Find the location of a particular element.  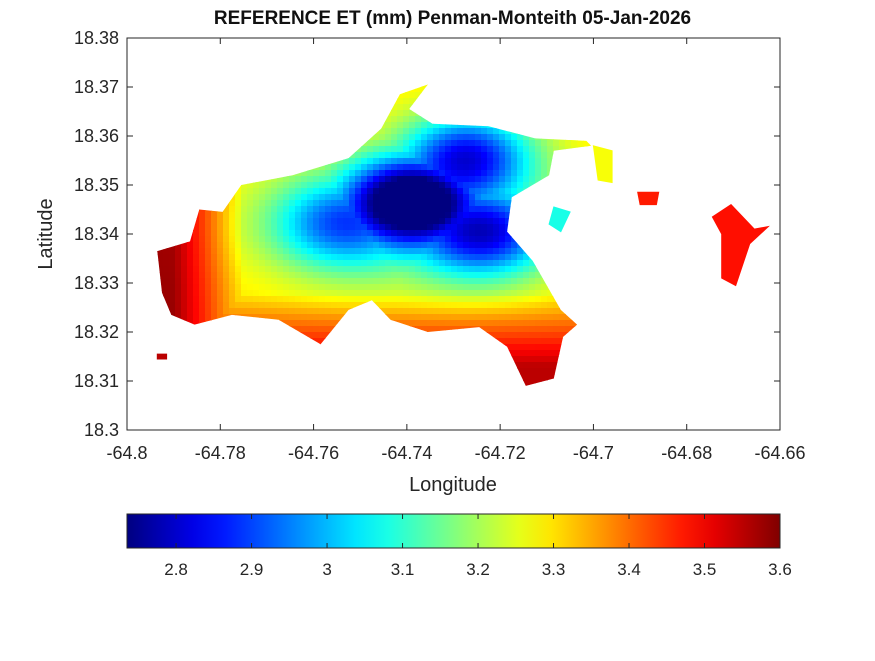

colorbar-gradient is located at coordinates (453, 531).